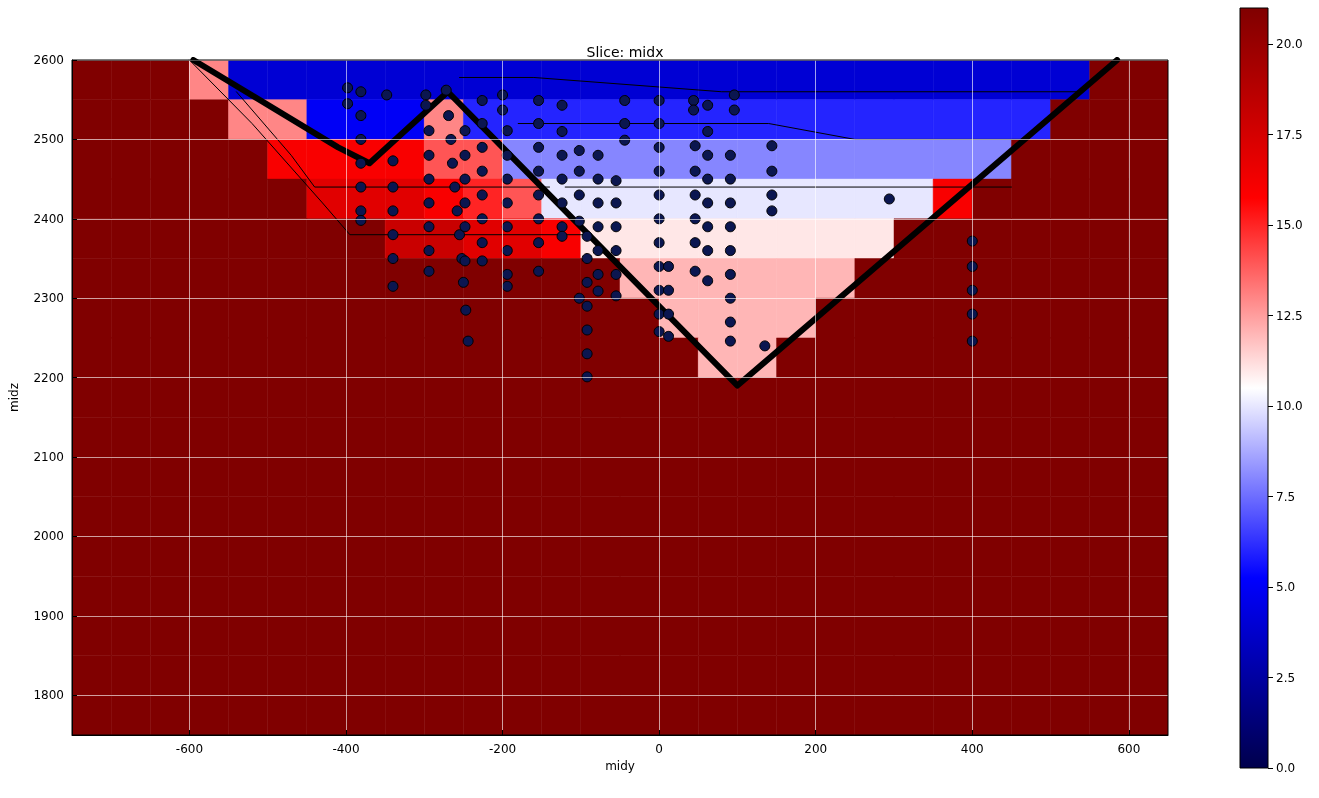 The height and width of the screenshot is (798, 1319). What do you see at coordinates (620, 765) in the screenshot?
I see `x-axis-title: midy` at bounding box center [620, 765].